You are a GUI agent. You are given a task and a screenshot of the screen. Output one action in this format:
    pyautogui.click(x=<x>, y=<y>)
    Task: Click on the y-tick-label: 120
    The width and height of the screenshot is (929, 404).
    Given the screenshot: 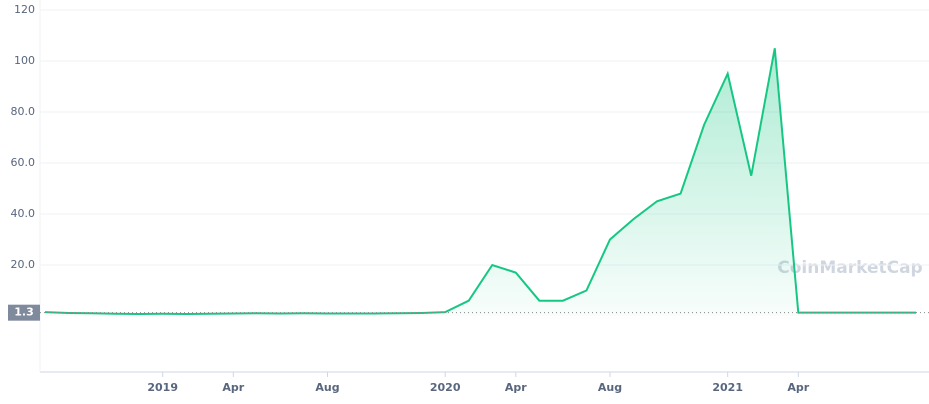 What is the action you would take?
    pyautogui.click(x=24, y=9)
    